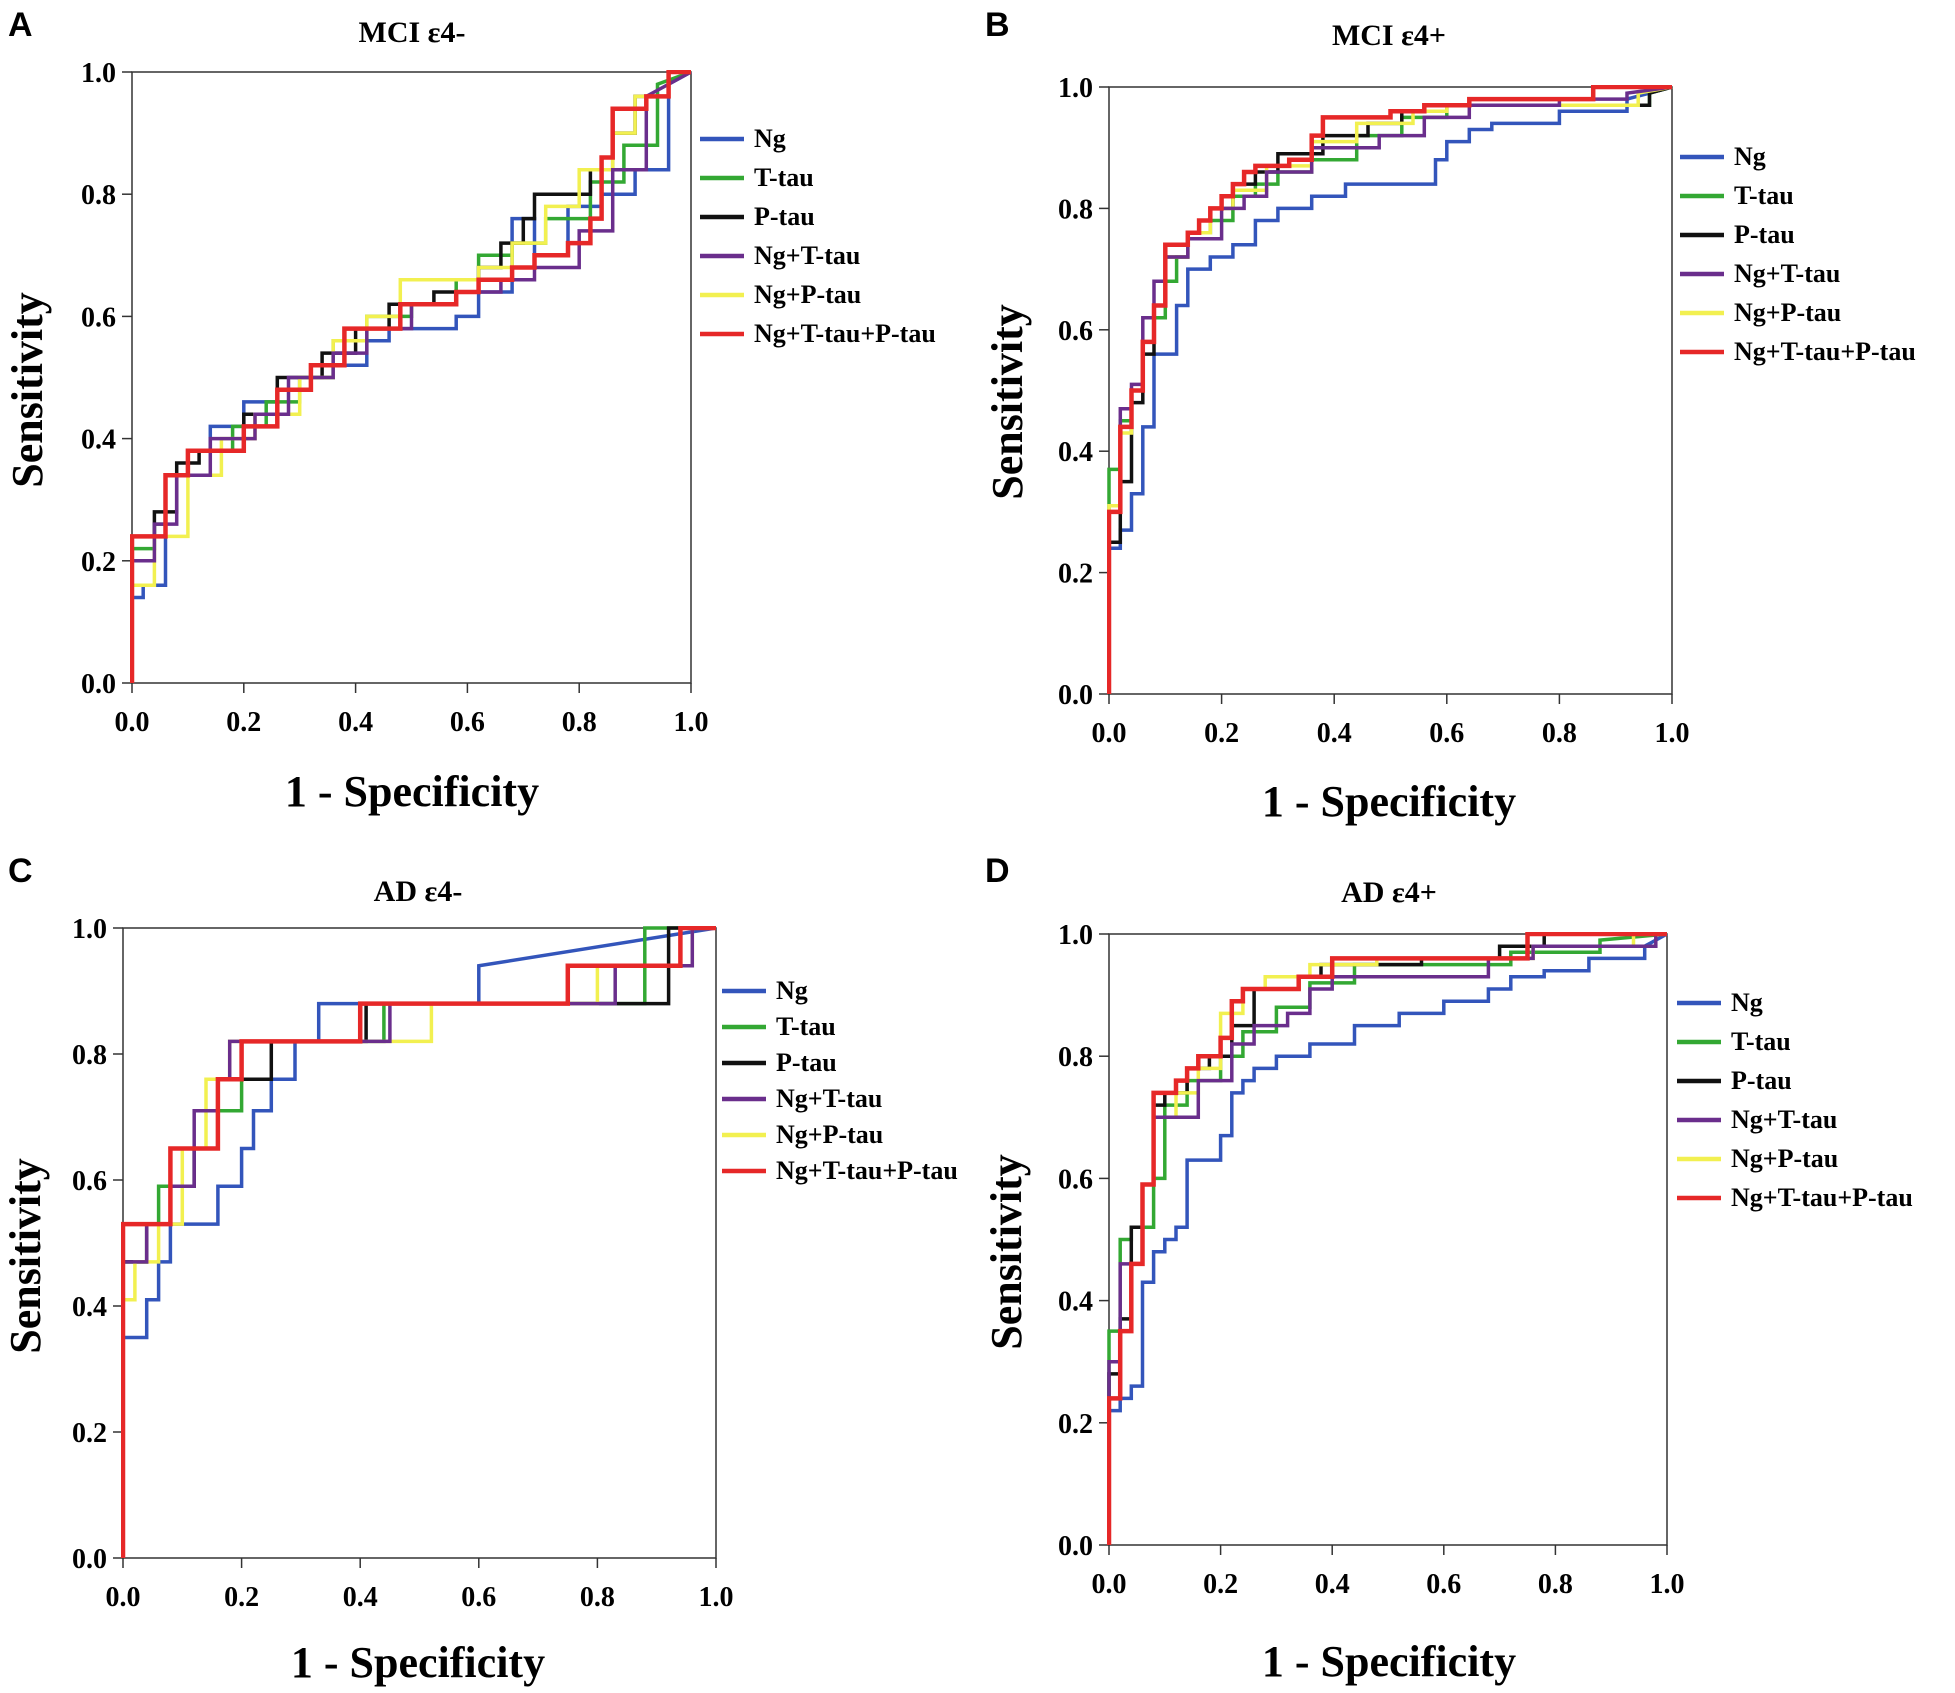  What do you see at coordinates (770, 138) in the screenshot?
I see `legend-label-ng-a: Ng` at bounding box center [770, 138].